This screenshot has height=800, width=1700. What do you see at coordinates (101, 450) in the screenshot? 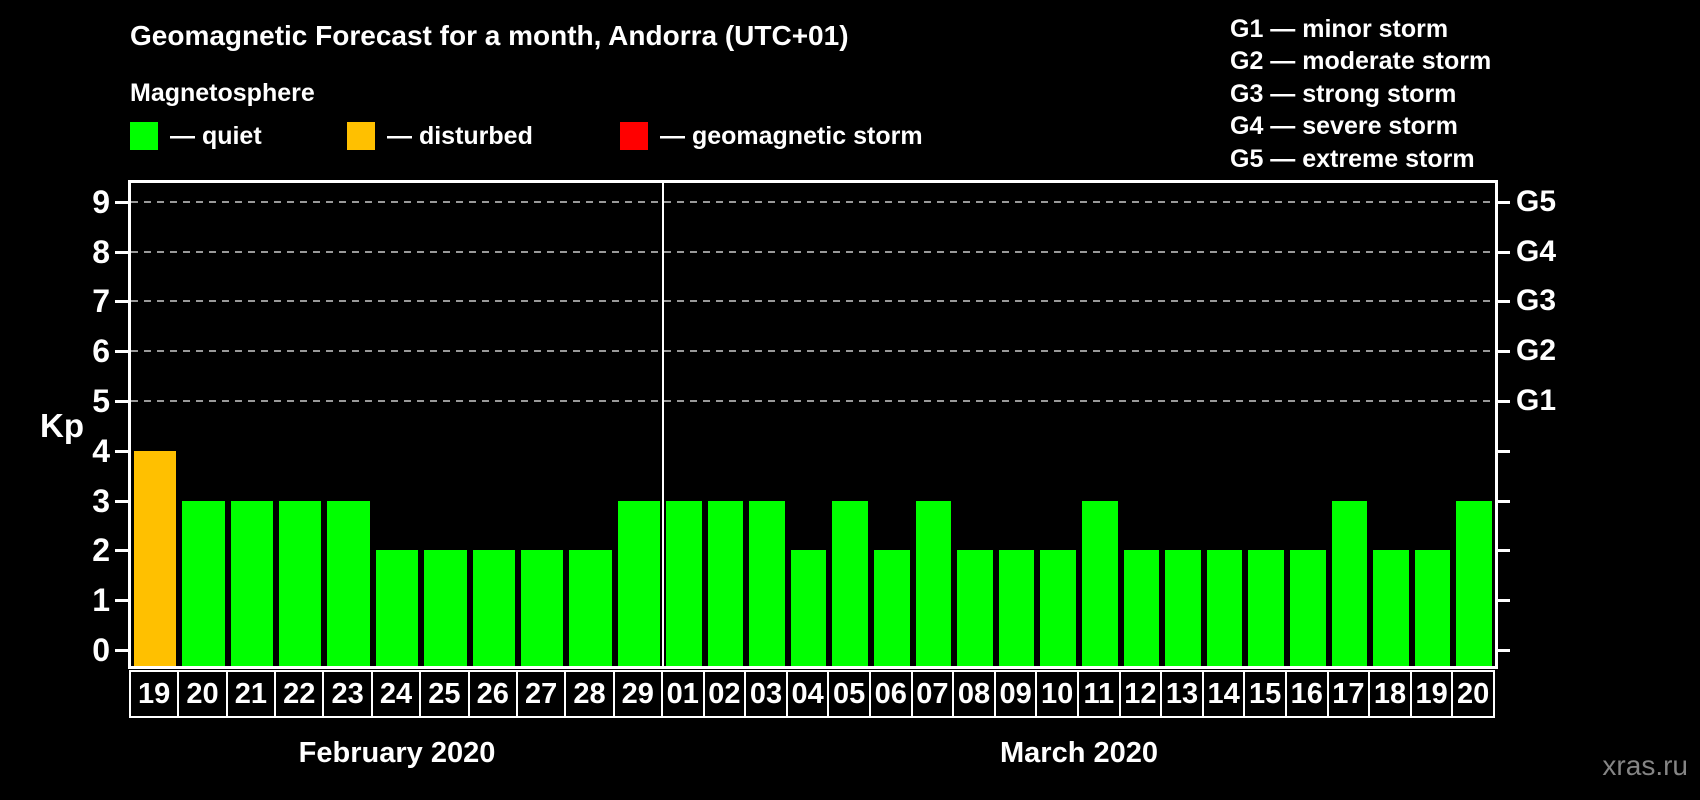
I see `kp-tick-label-4: 4` at bounding box center [101, 450].